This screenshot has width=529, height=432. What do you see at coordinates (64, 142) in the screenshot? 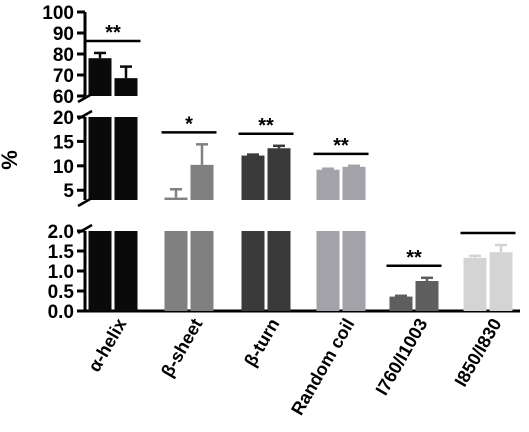
I see `y-tick-label: 15` at bounding box center [64, 142].